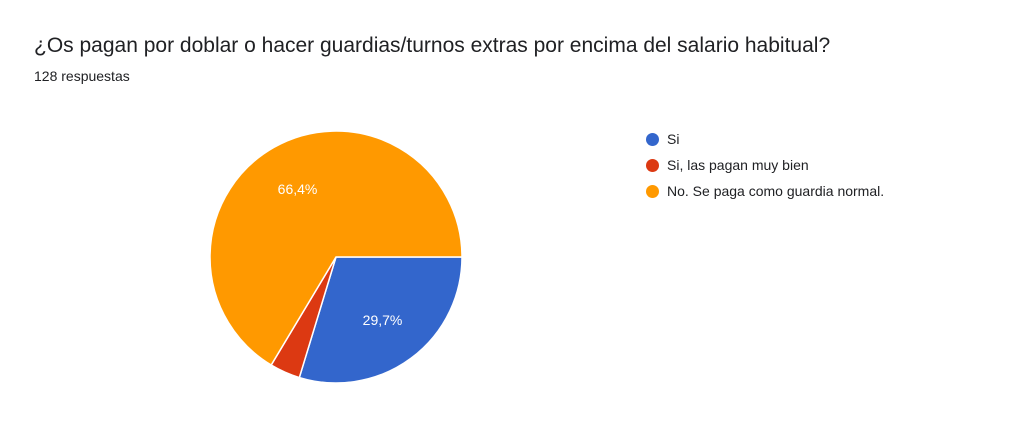  Describe the element at coordinates (82, 76) in the screenshot. I see `response-count: 128 respuestas` at that location.